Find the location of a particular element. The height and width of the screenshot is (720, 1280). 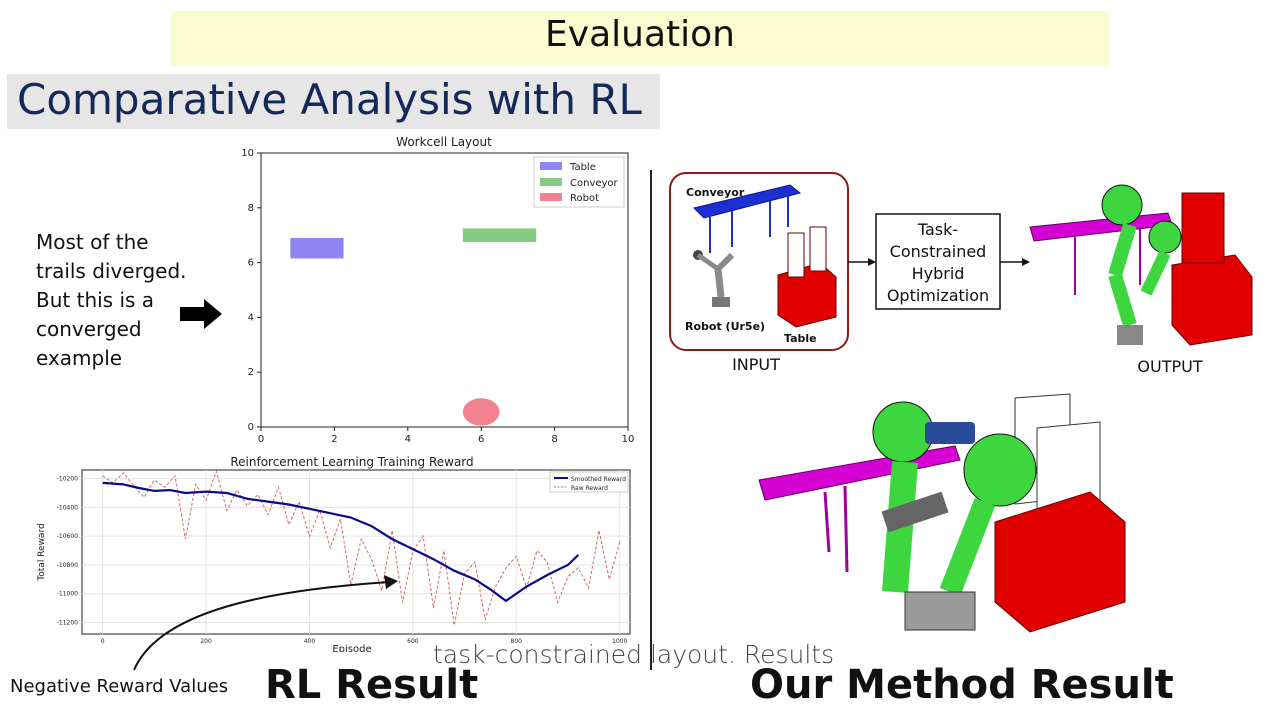

input-label: INPUT is located at coordinates (756, 364).